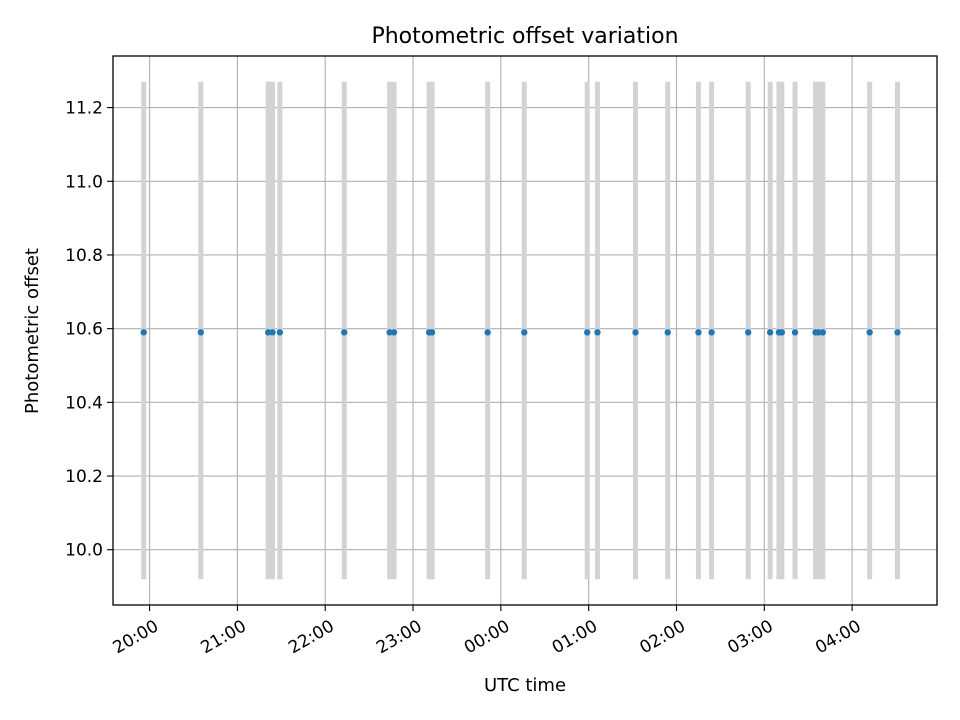  What do you see at coordinates (84, 109) in the screenshot?
I see `y-tick-label: 11.2` at bounding box center [84, 109].